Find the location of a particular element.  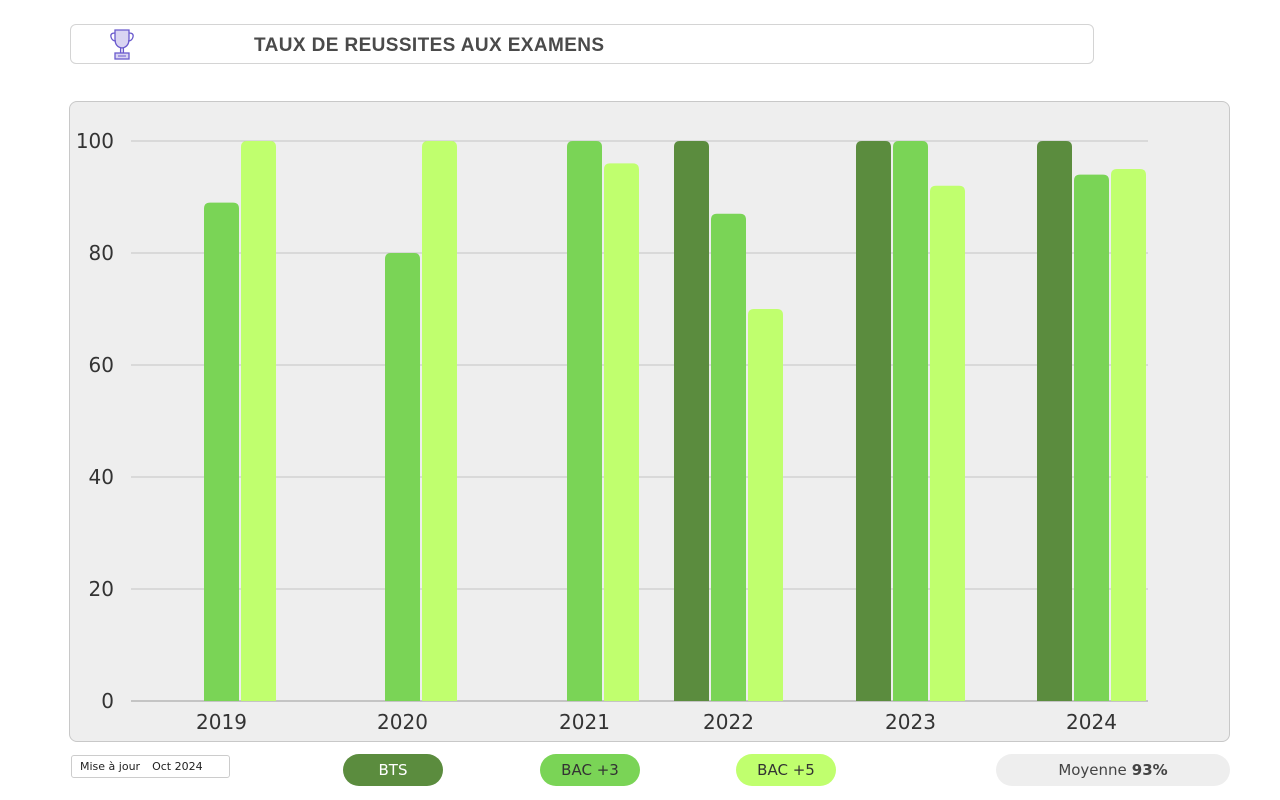

x-tick-label: 2021 is located at coordinates (584, 722).